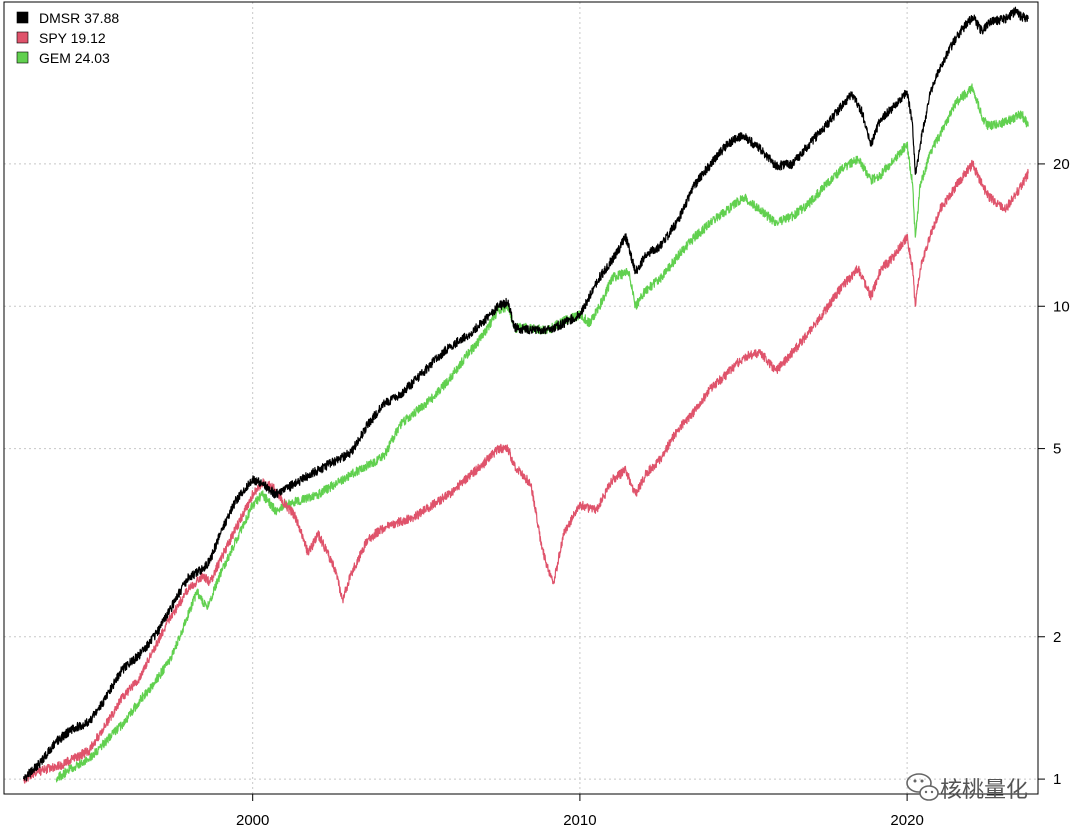 This screenshot has height=834, width=1080. Describe the element at coordinates (1061, 306) in the screenshot. I see `y-tick-label-10: 10` at that location.